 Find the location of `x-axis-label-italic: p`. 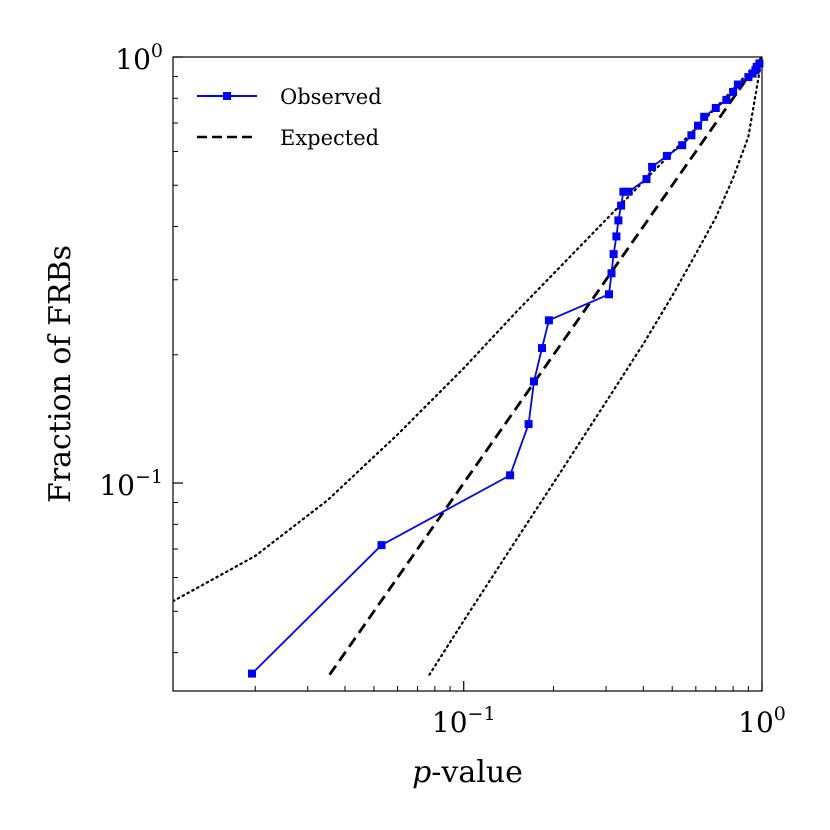

x-axis-label-italic: p is located at coordinates (421, 772).